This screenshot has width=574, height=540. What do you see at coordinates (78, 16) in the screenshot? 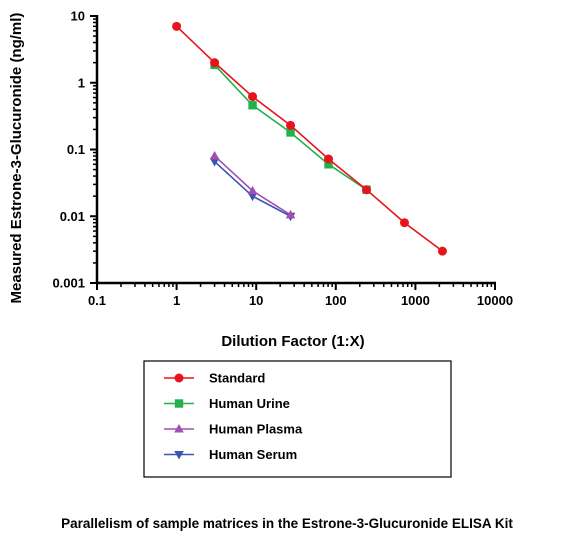
I see `y-tick-label: 10` at bounding box center [78, 16].